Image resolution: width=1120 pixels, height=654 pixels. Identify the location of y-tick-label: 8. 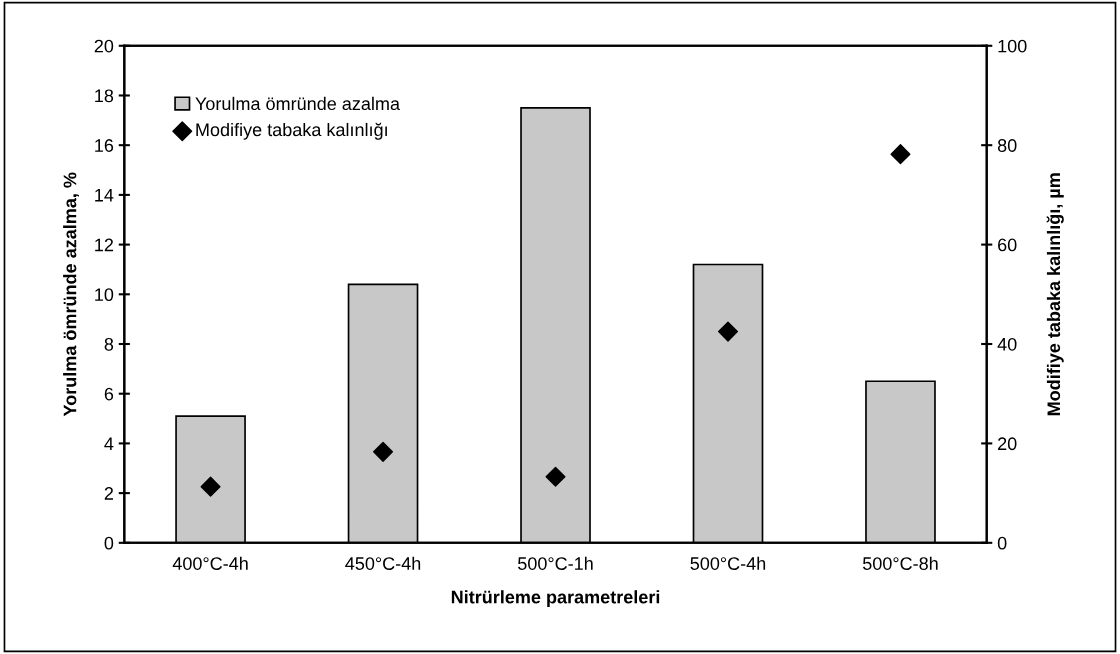
(109, 344).